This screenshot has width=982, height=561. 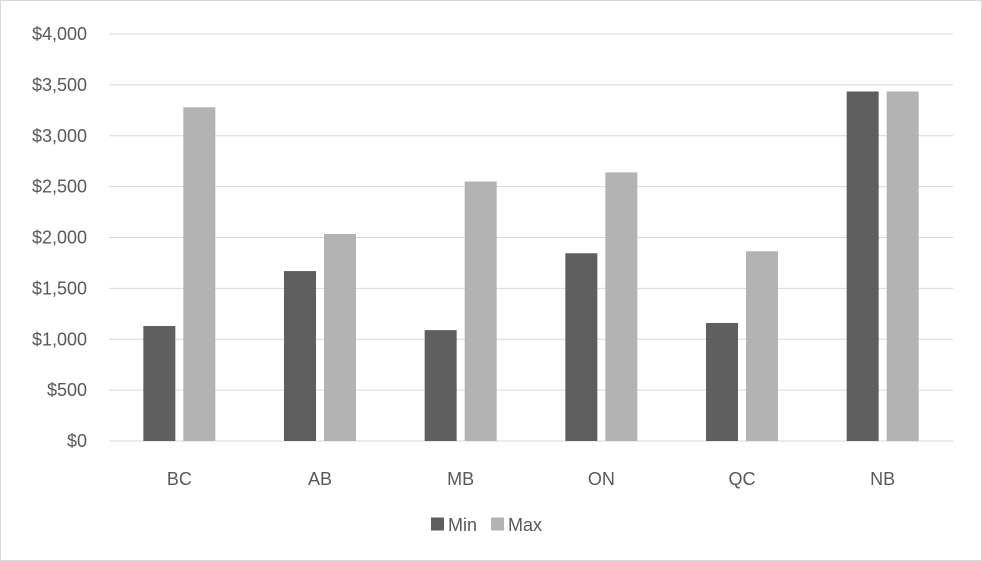 I want to click on y-tick-label: $2,500, so click(x=59, y=187).